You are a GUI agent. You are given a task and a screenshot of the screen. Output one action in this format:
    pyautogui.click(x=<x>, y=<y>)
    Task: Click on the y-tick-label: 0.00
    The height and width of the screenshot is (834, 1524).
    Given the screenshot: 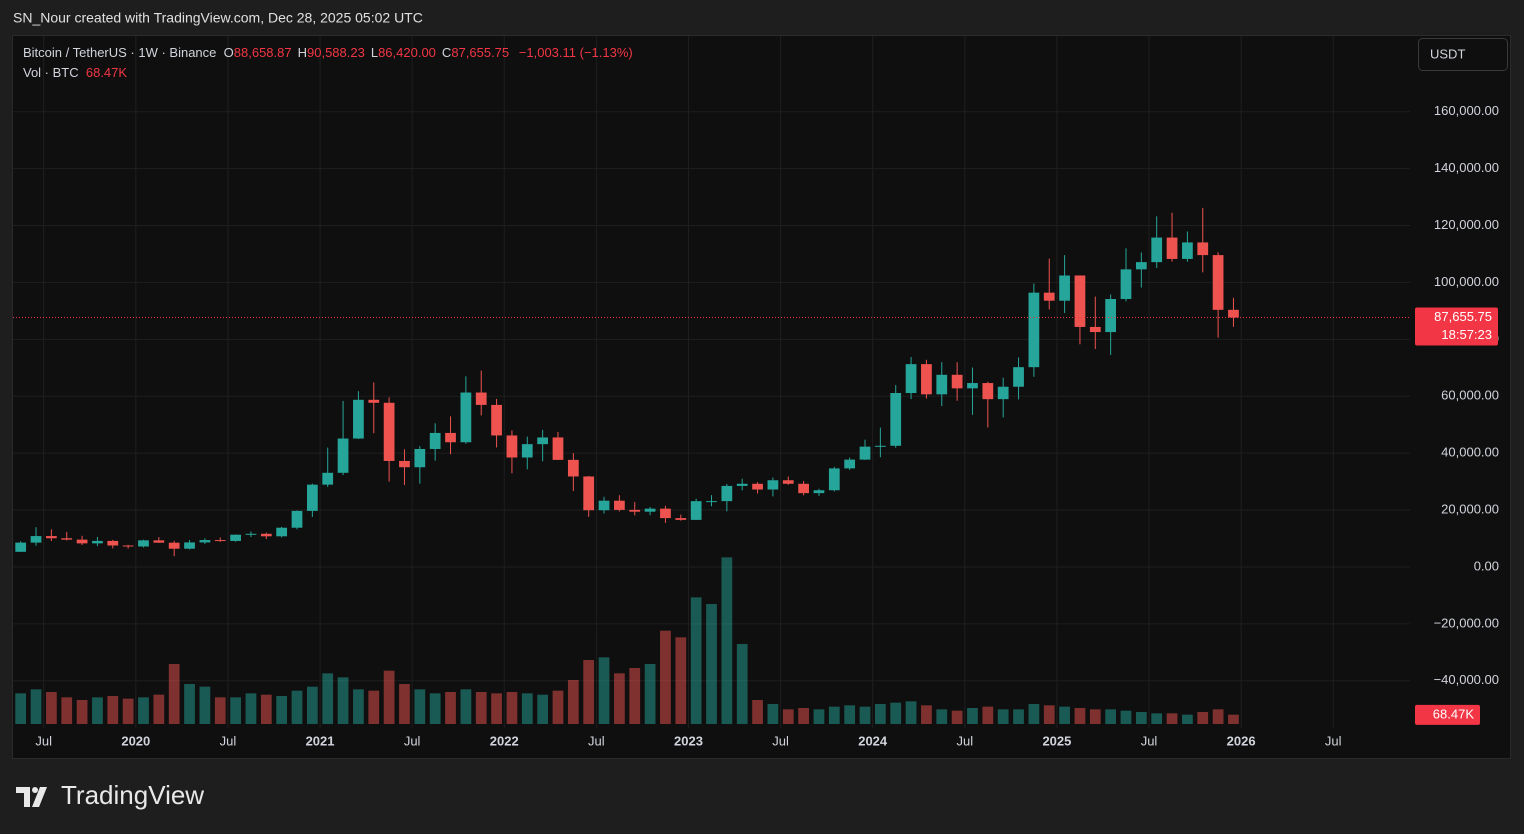 What is the action you would take?
    pyautogui.click(x=1486, y=565)
    